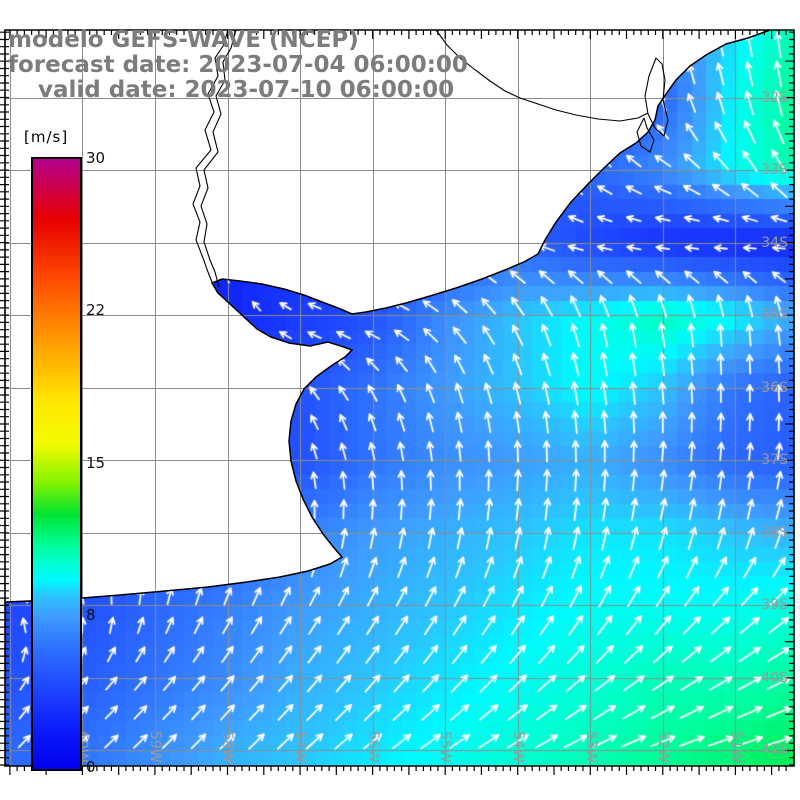 The image size is (800, 800). Describe the element at coordinates (645, 135) in the screenshot. I see `coastal-lagoon-outline` at that location.